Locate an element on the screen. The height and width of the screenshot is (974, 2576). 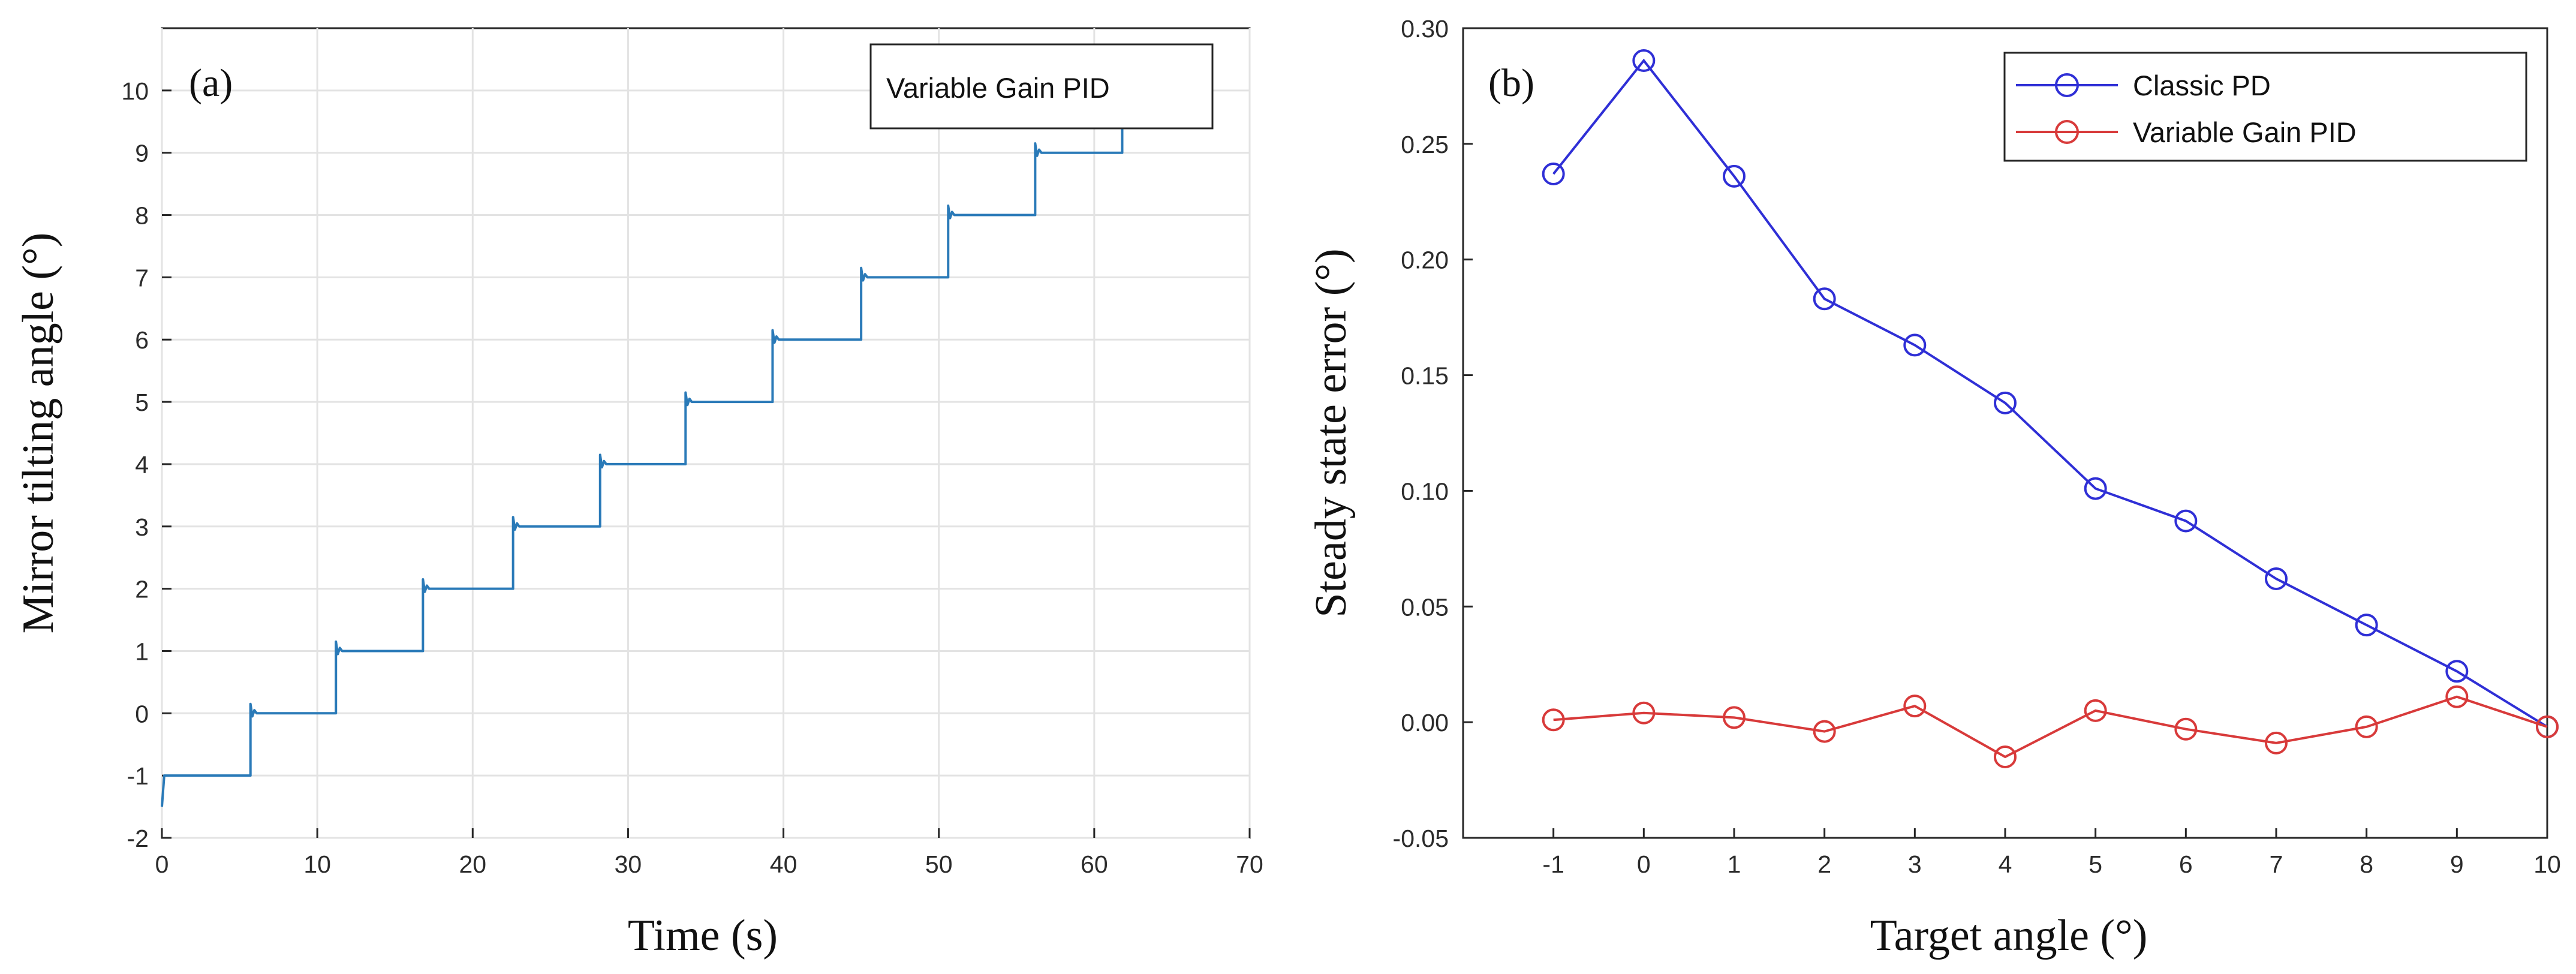
panel-a-x-tick-label: 70 is located at coordinates (1249, 864).